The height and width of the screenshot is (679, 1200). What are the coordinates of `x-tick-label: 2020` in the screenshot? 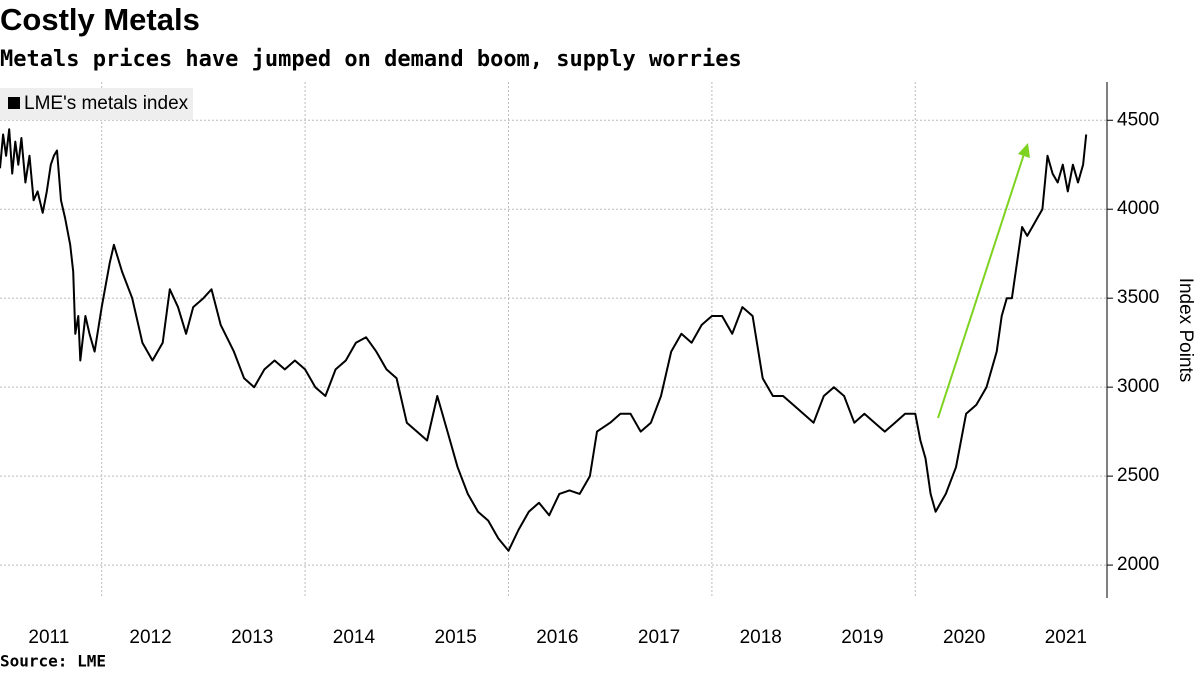 It's located at (964, 637).